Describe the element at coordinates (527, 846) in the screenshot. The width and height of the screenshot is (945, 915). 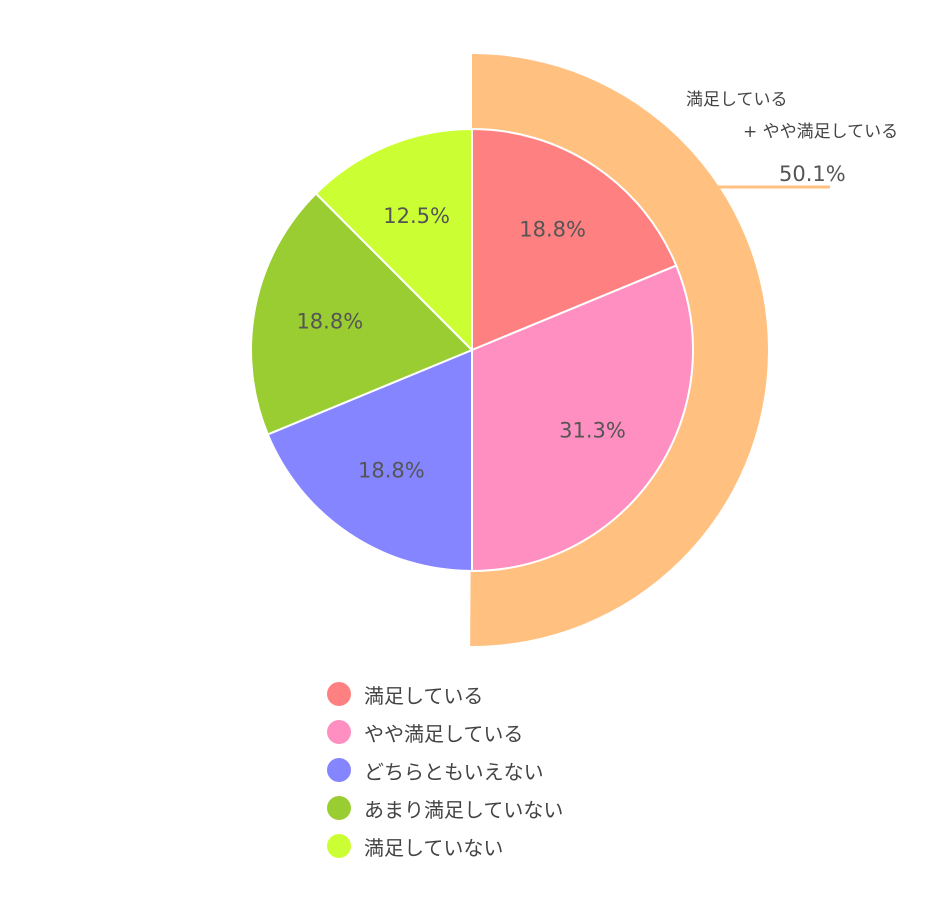
I see `legend-item: 満足していない` at that location.